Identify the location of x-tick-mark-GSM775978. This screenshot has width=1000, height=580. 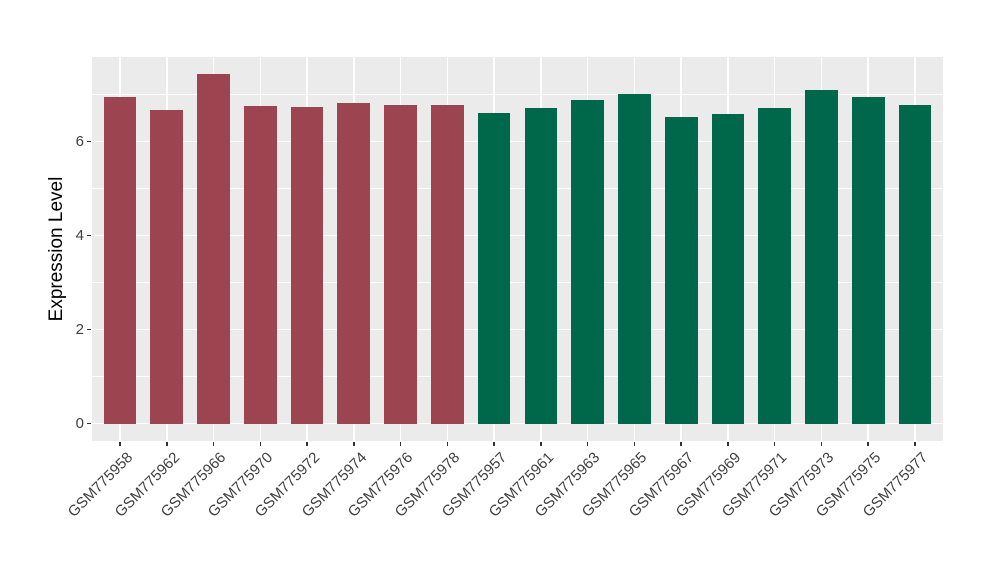
(447, 444).